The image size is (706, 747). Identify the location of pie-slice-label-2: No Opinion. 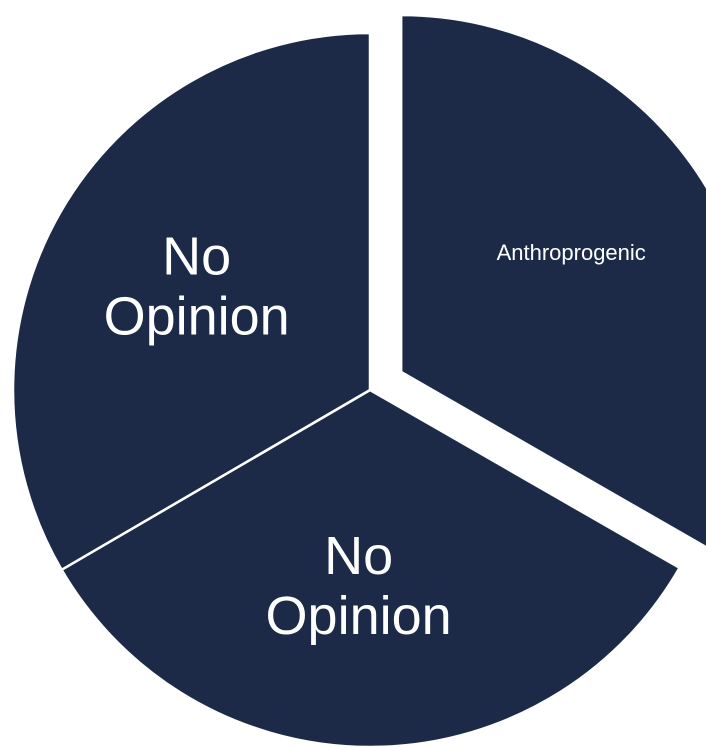
(359, 586).